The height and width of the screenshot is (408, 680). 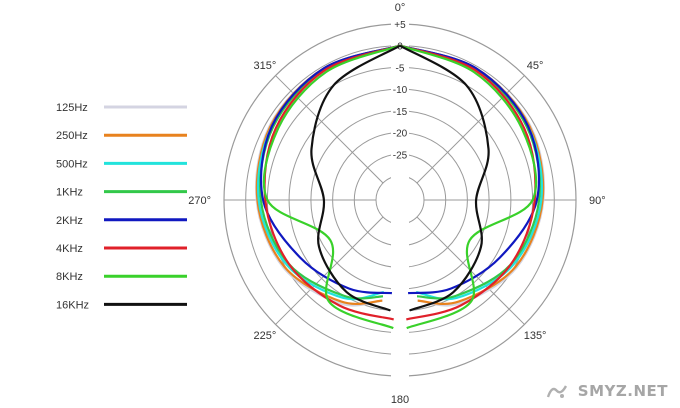 I want to click on legend-label: 4KHz, so click(x=69, y=249).